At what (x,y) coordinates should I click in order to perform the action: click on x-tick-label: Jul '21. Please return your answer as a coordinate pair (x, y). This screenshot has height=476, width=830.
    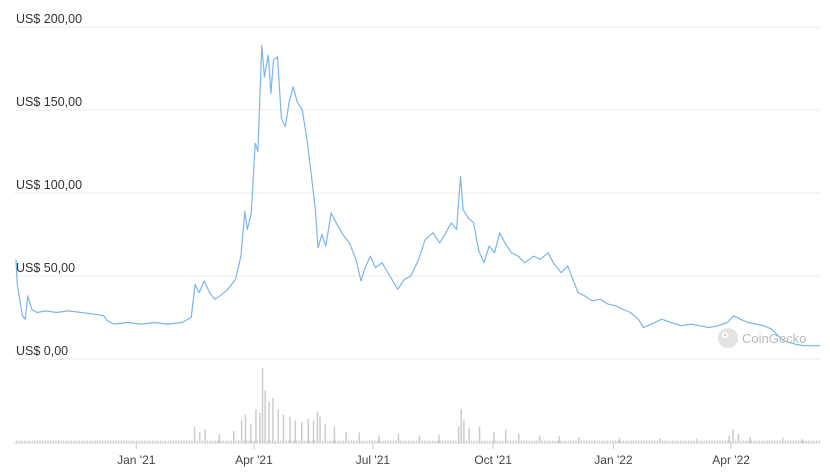
    Looking at the image, I should click on (373, 460).